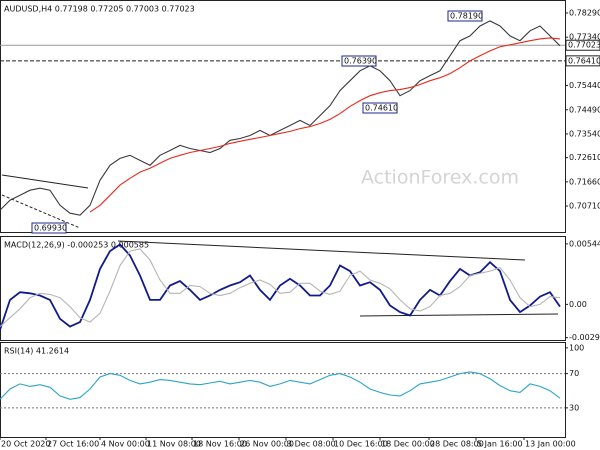 The image size is (600, 450). What do you see at coordinates (36, 351) in the screenshot?
I see `panel-title: RSI(14) 41.2614` at bounding box center [36, 351].